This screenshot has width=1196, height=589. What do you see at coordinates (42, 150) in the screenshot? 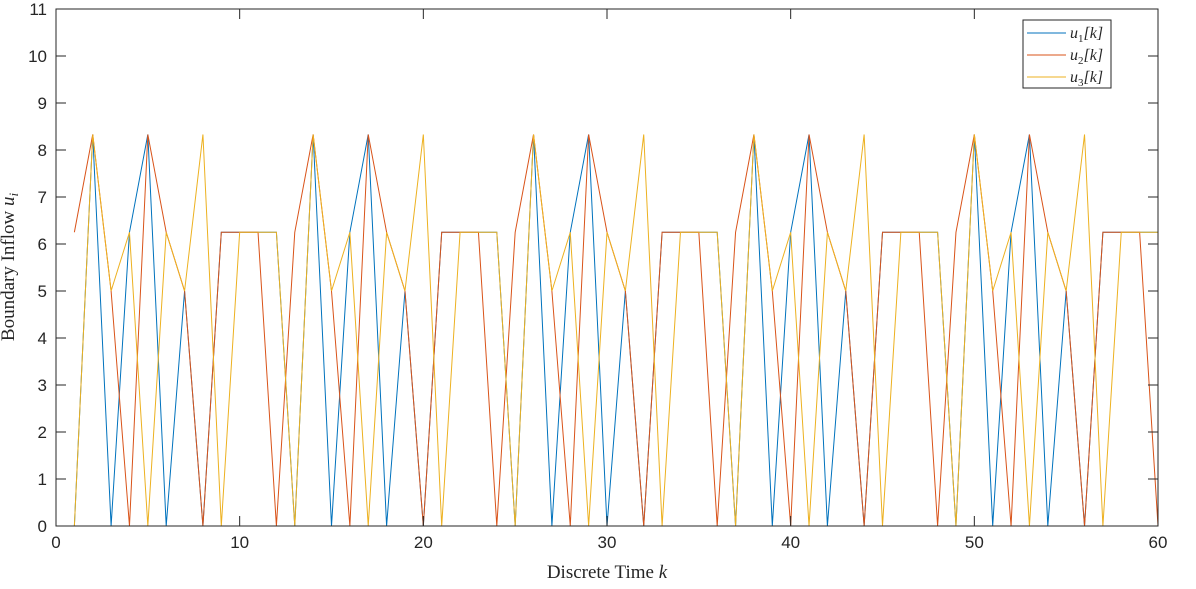
I see `y-tick-label: 8` at bounding box center [42, 150].